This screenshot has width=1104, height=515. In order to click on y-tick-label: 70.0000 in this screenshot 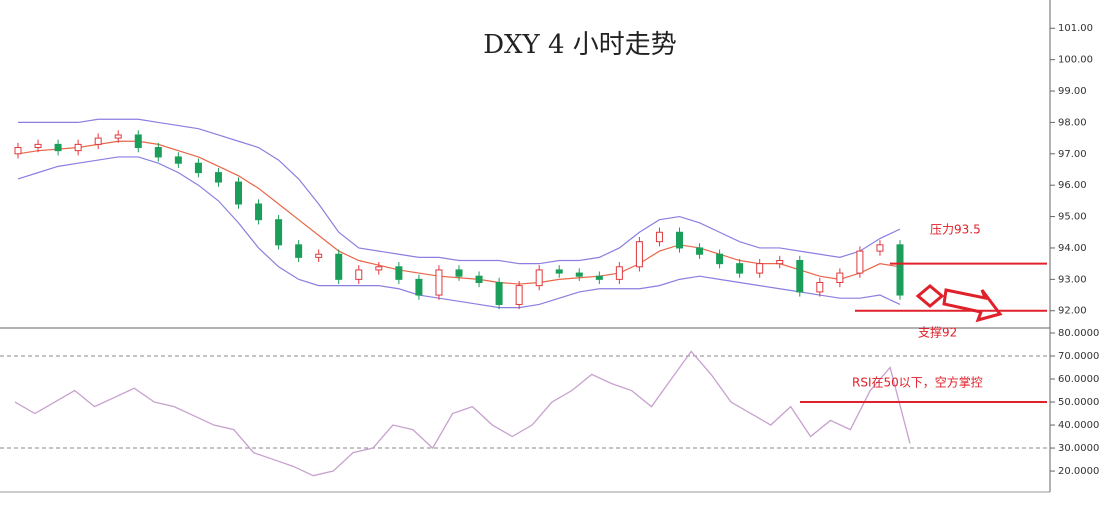, I will do `click(1078, 356)`.